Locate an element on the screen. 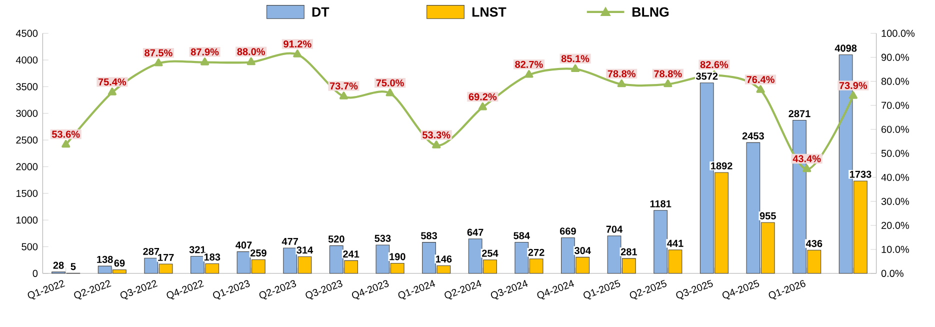 This screenshot has height=327, width=935. legend-label: LNST is located at coordinates (489, 12).